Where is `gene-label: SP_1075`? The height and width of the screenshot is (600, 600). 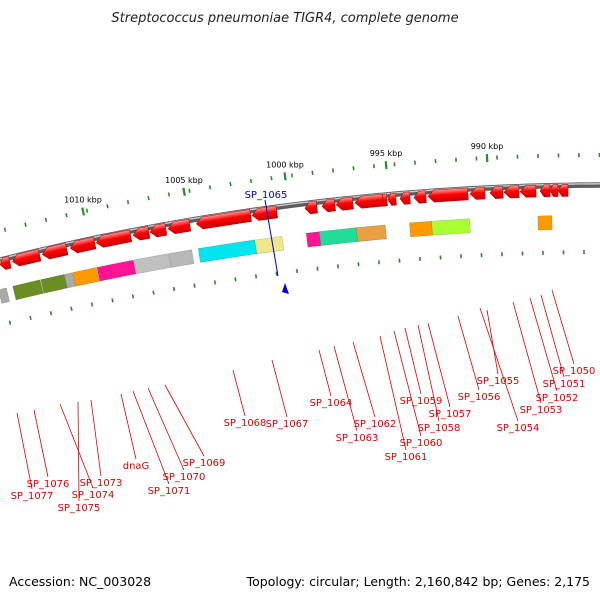
gene-label: SP_1075 is located at coordinates (79, 508).